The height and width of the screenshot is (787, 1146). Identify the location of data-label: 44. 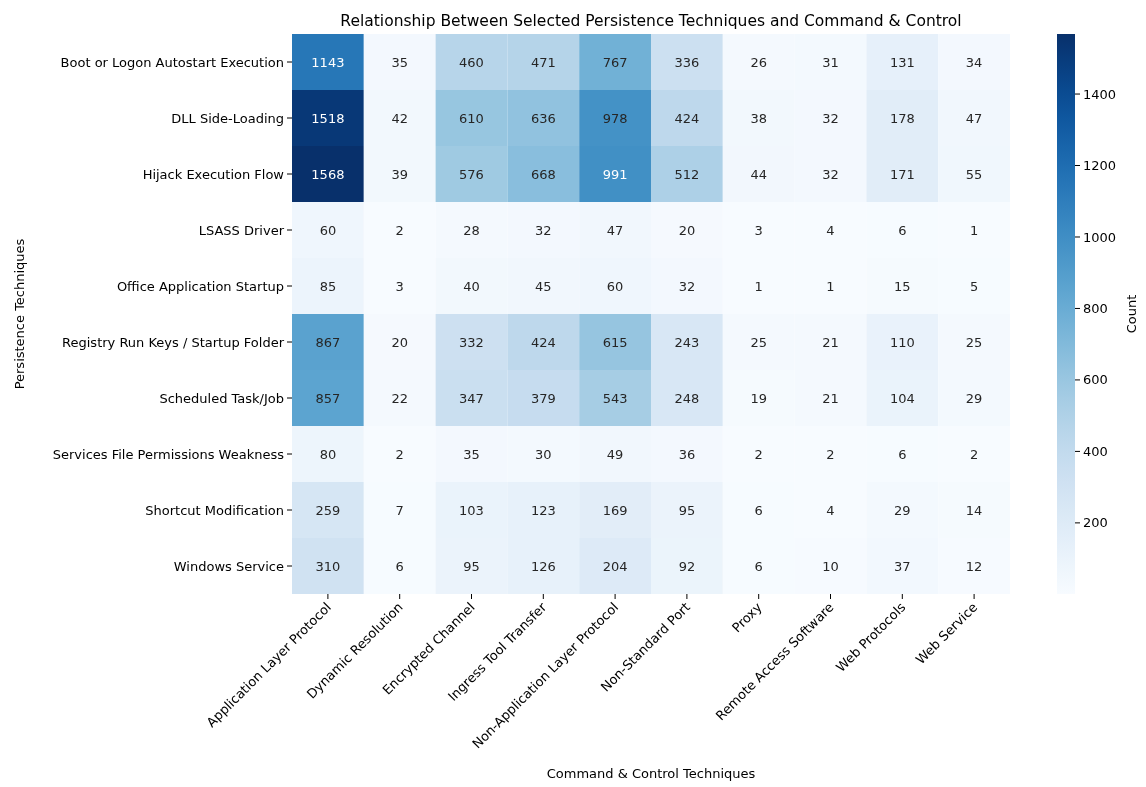
(758, 174).